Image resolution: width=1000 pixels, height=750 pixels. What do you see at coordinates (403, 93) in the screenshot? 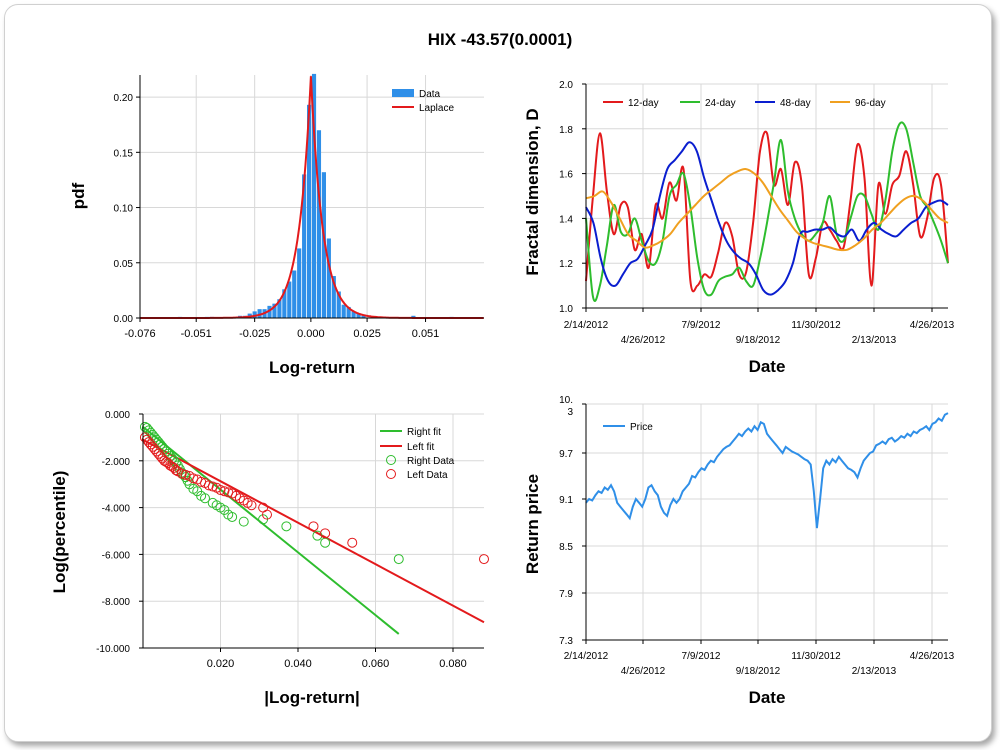
I see `legend-data-swatch` at bounding box center [403, 93].